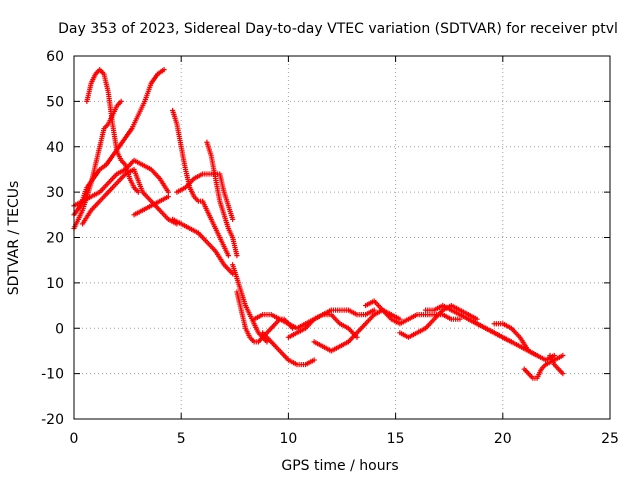  I want to click on y-tick-label: 20, so click(55, 239).